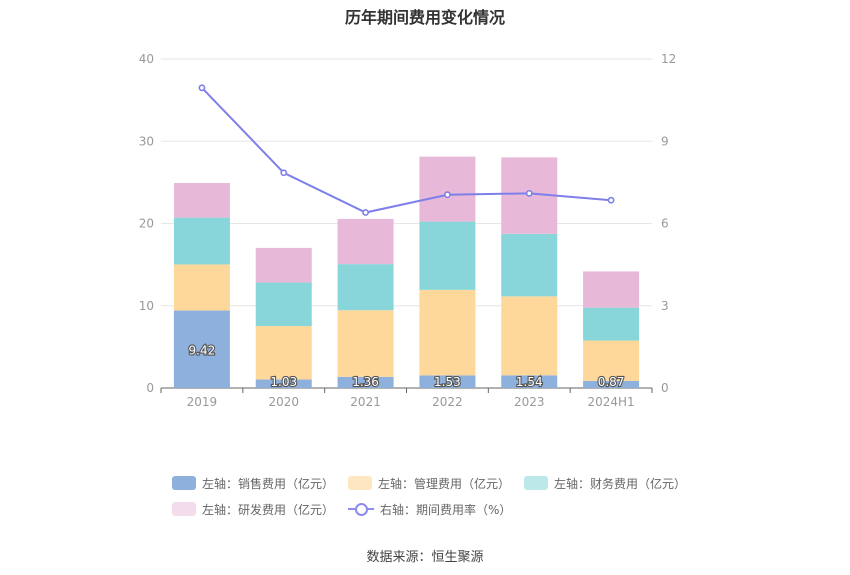 The width and height of the screenshot is (850, 575). What do you see at coordinates (146, 306) in the screenshot?
I see `y-left-tick-label: 10` at bounding box center [146, 306].